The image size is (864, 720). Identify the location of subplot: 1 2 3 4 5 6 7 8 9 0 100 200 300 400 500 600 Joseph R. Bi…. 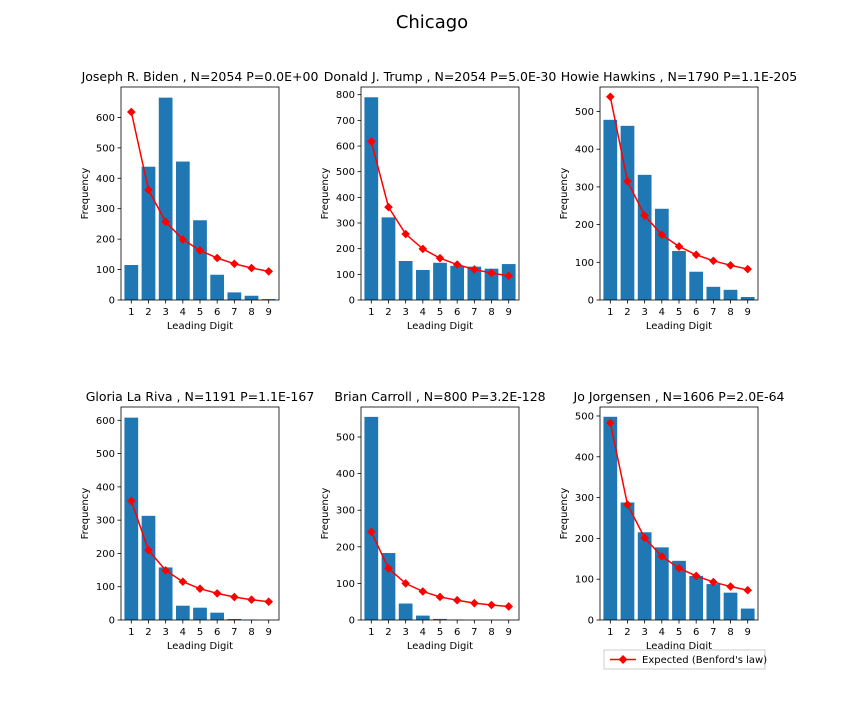
(199, 200).